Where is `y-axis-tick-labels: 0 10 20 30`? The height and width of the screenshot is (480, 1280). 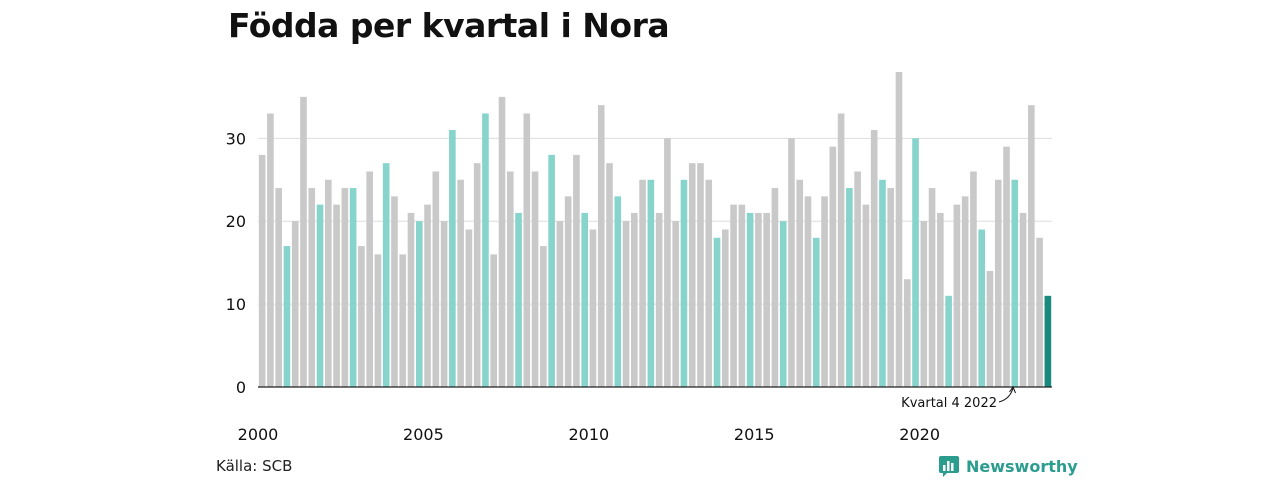
y-axis-tick-labels: 0 10 20 30 is located at coordinates (236, 263).